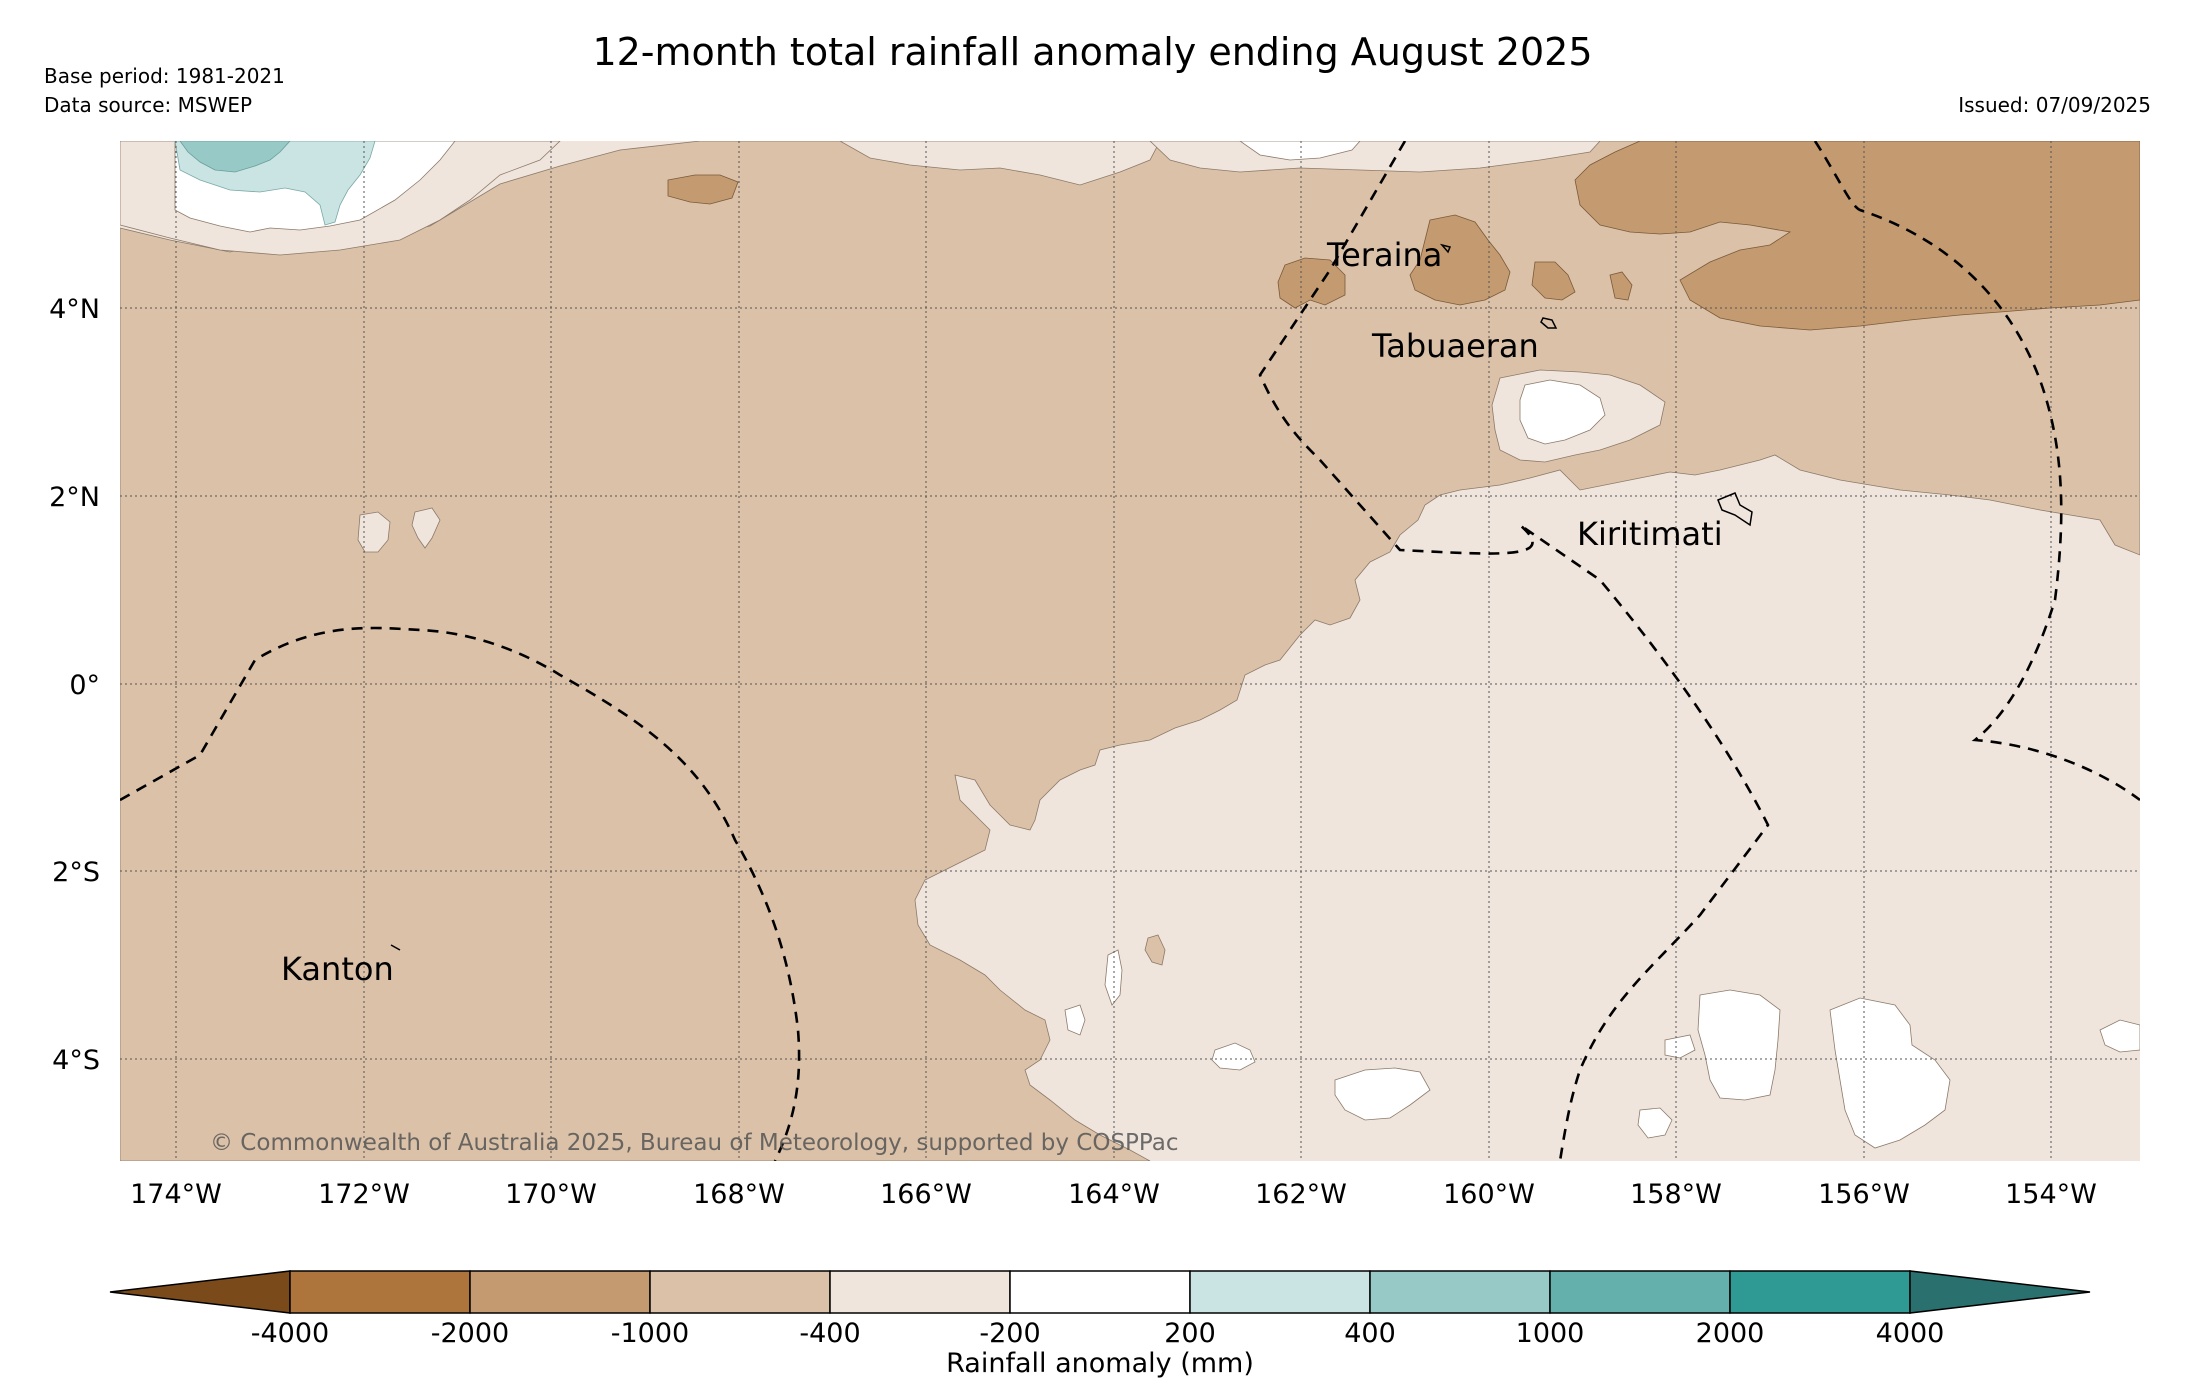  What do you see at coordinates (926, 1194) in the screenshot?
I see `longitude-tick-label: 166°W` at bounding box center [926, 1194].